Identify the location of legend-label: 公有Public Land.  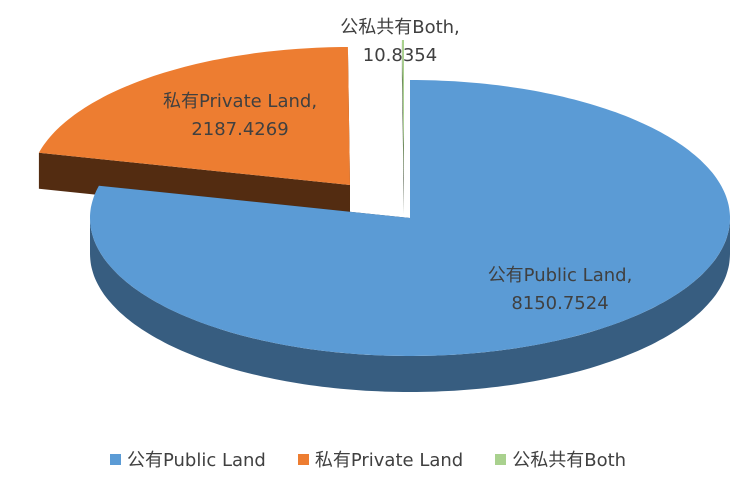
(196, 460).